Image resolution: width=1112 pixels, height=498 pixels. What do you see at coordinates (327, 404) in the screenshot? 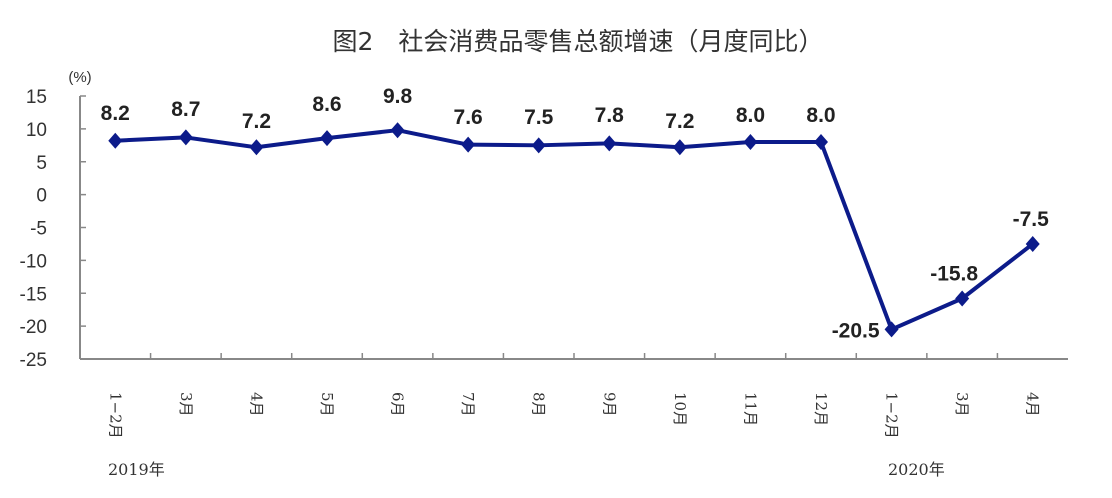
I see `x-category-label: 5月` at bounding box center [327, 404].